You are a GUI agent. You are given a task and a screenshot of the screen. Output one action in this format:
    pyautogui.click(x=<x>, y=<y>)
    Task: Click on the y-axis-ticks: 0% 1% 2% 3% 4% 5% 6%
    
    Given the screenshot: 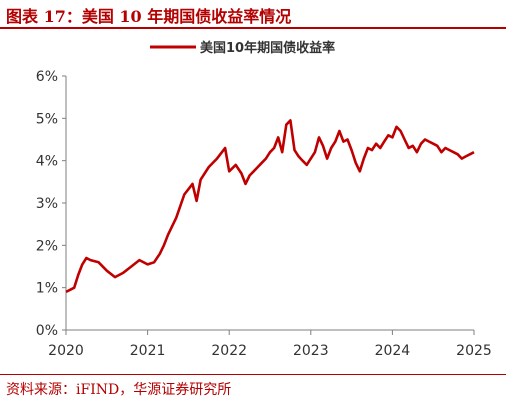 What is the action you would take?
    pyautogui.click(x=51, y=204)
    